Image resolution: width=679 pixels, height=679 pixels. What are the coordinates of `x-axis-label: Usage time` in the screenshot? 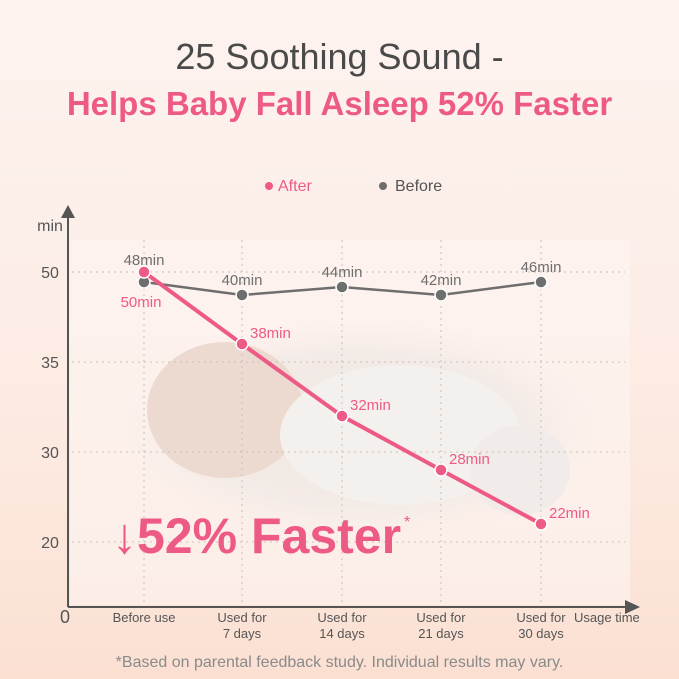 It's located at (607, 617).